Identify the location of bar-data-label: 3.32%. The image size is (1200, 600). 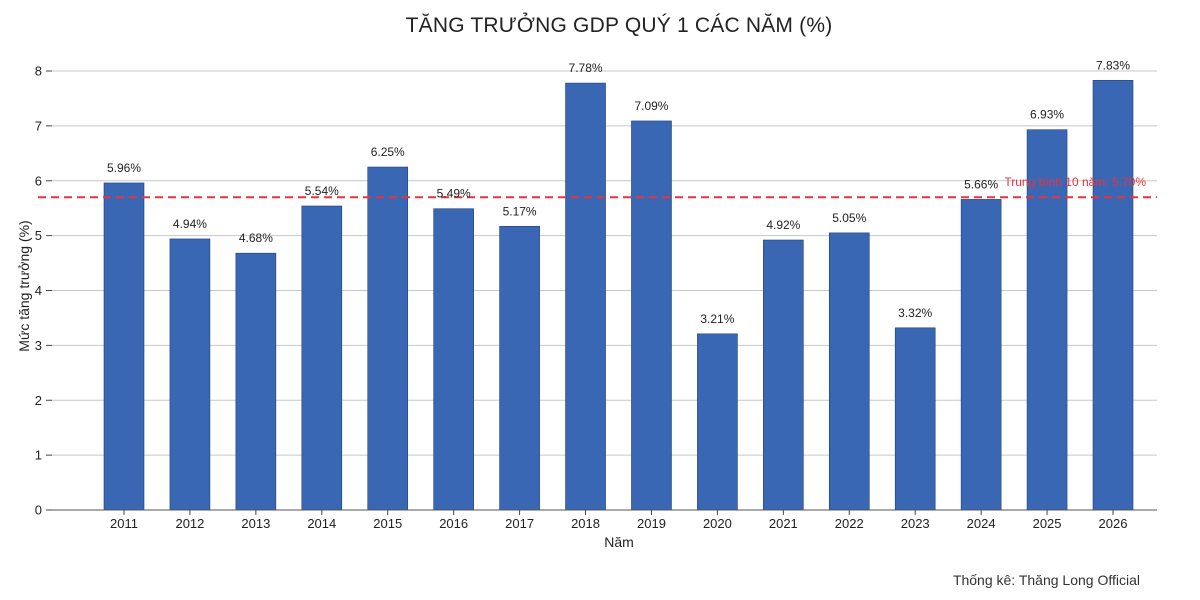
(915, 313).